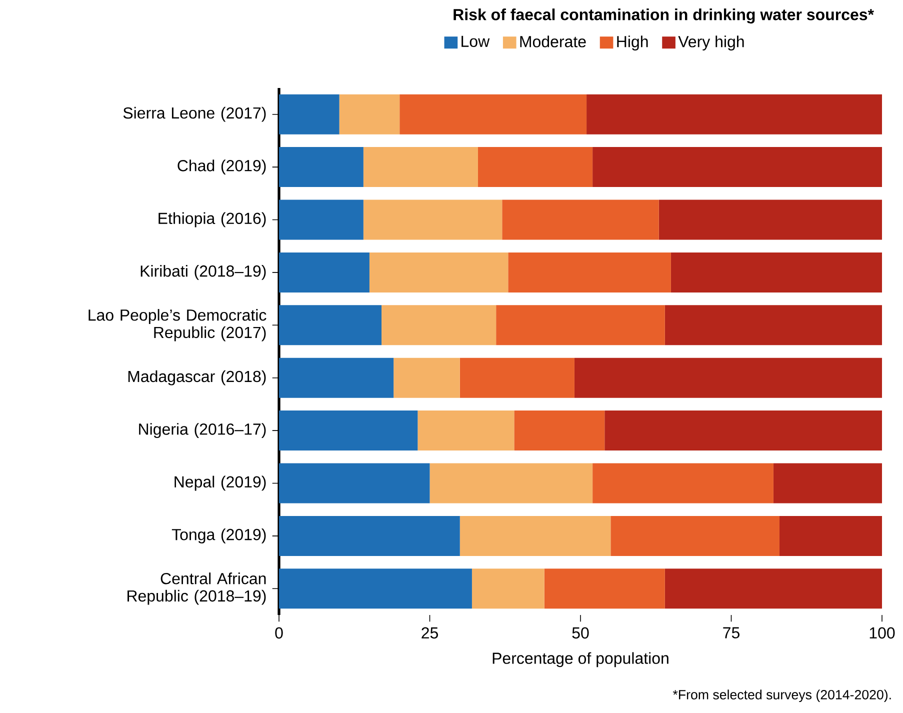 The width and height of the screenshot is (903, 713). I want to click on x-tick-label: 50, so click(580, 633).